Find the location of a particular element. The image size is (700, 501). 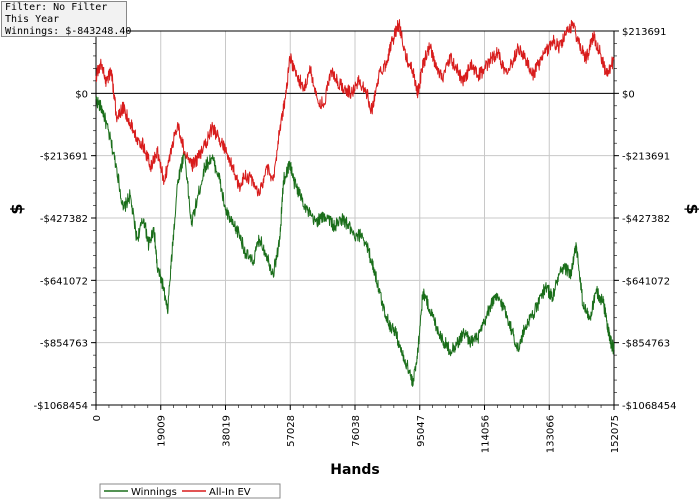

y-tick-label-right: -$427382 is located at coordinates (646, 219).